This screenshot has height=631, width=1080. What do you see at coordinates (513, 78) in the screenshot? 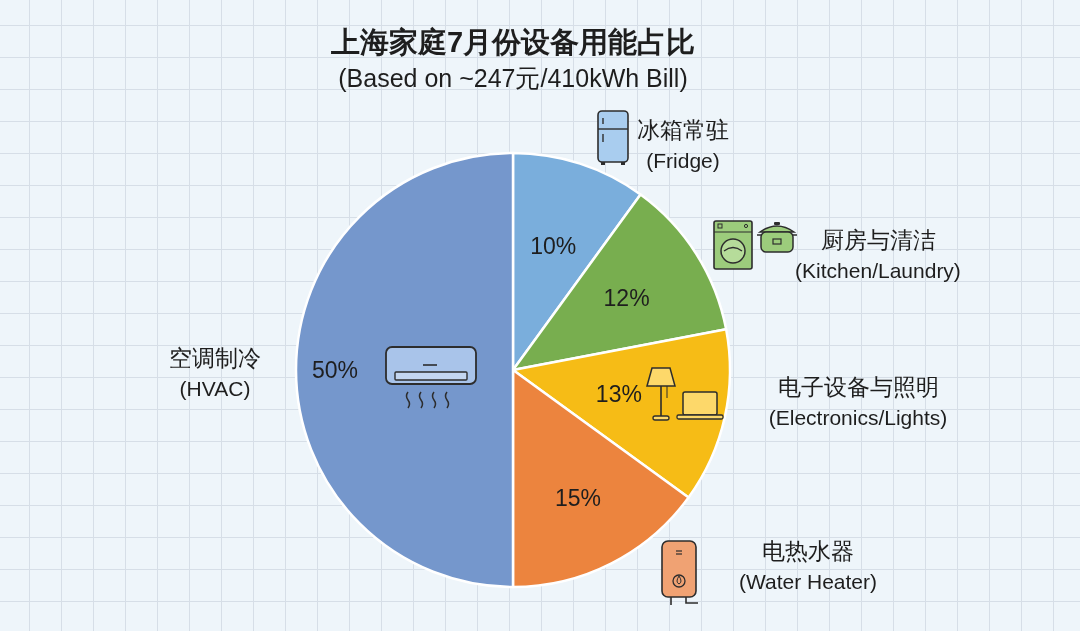
I see `subtitle: (Based on ~247元/410kWh Bill)` at bounding box center [513, 78].